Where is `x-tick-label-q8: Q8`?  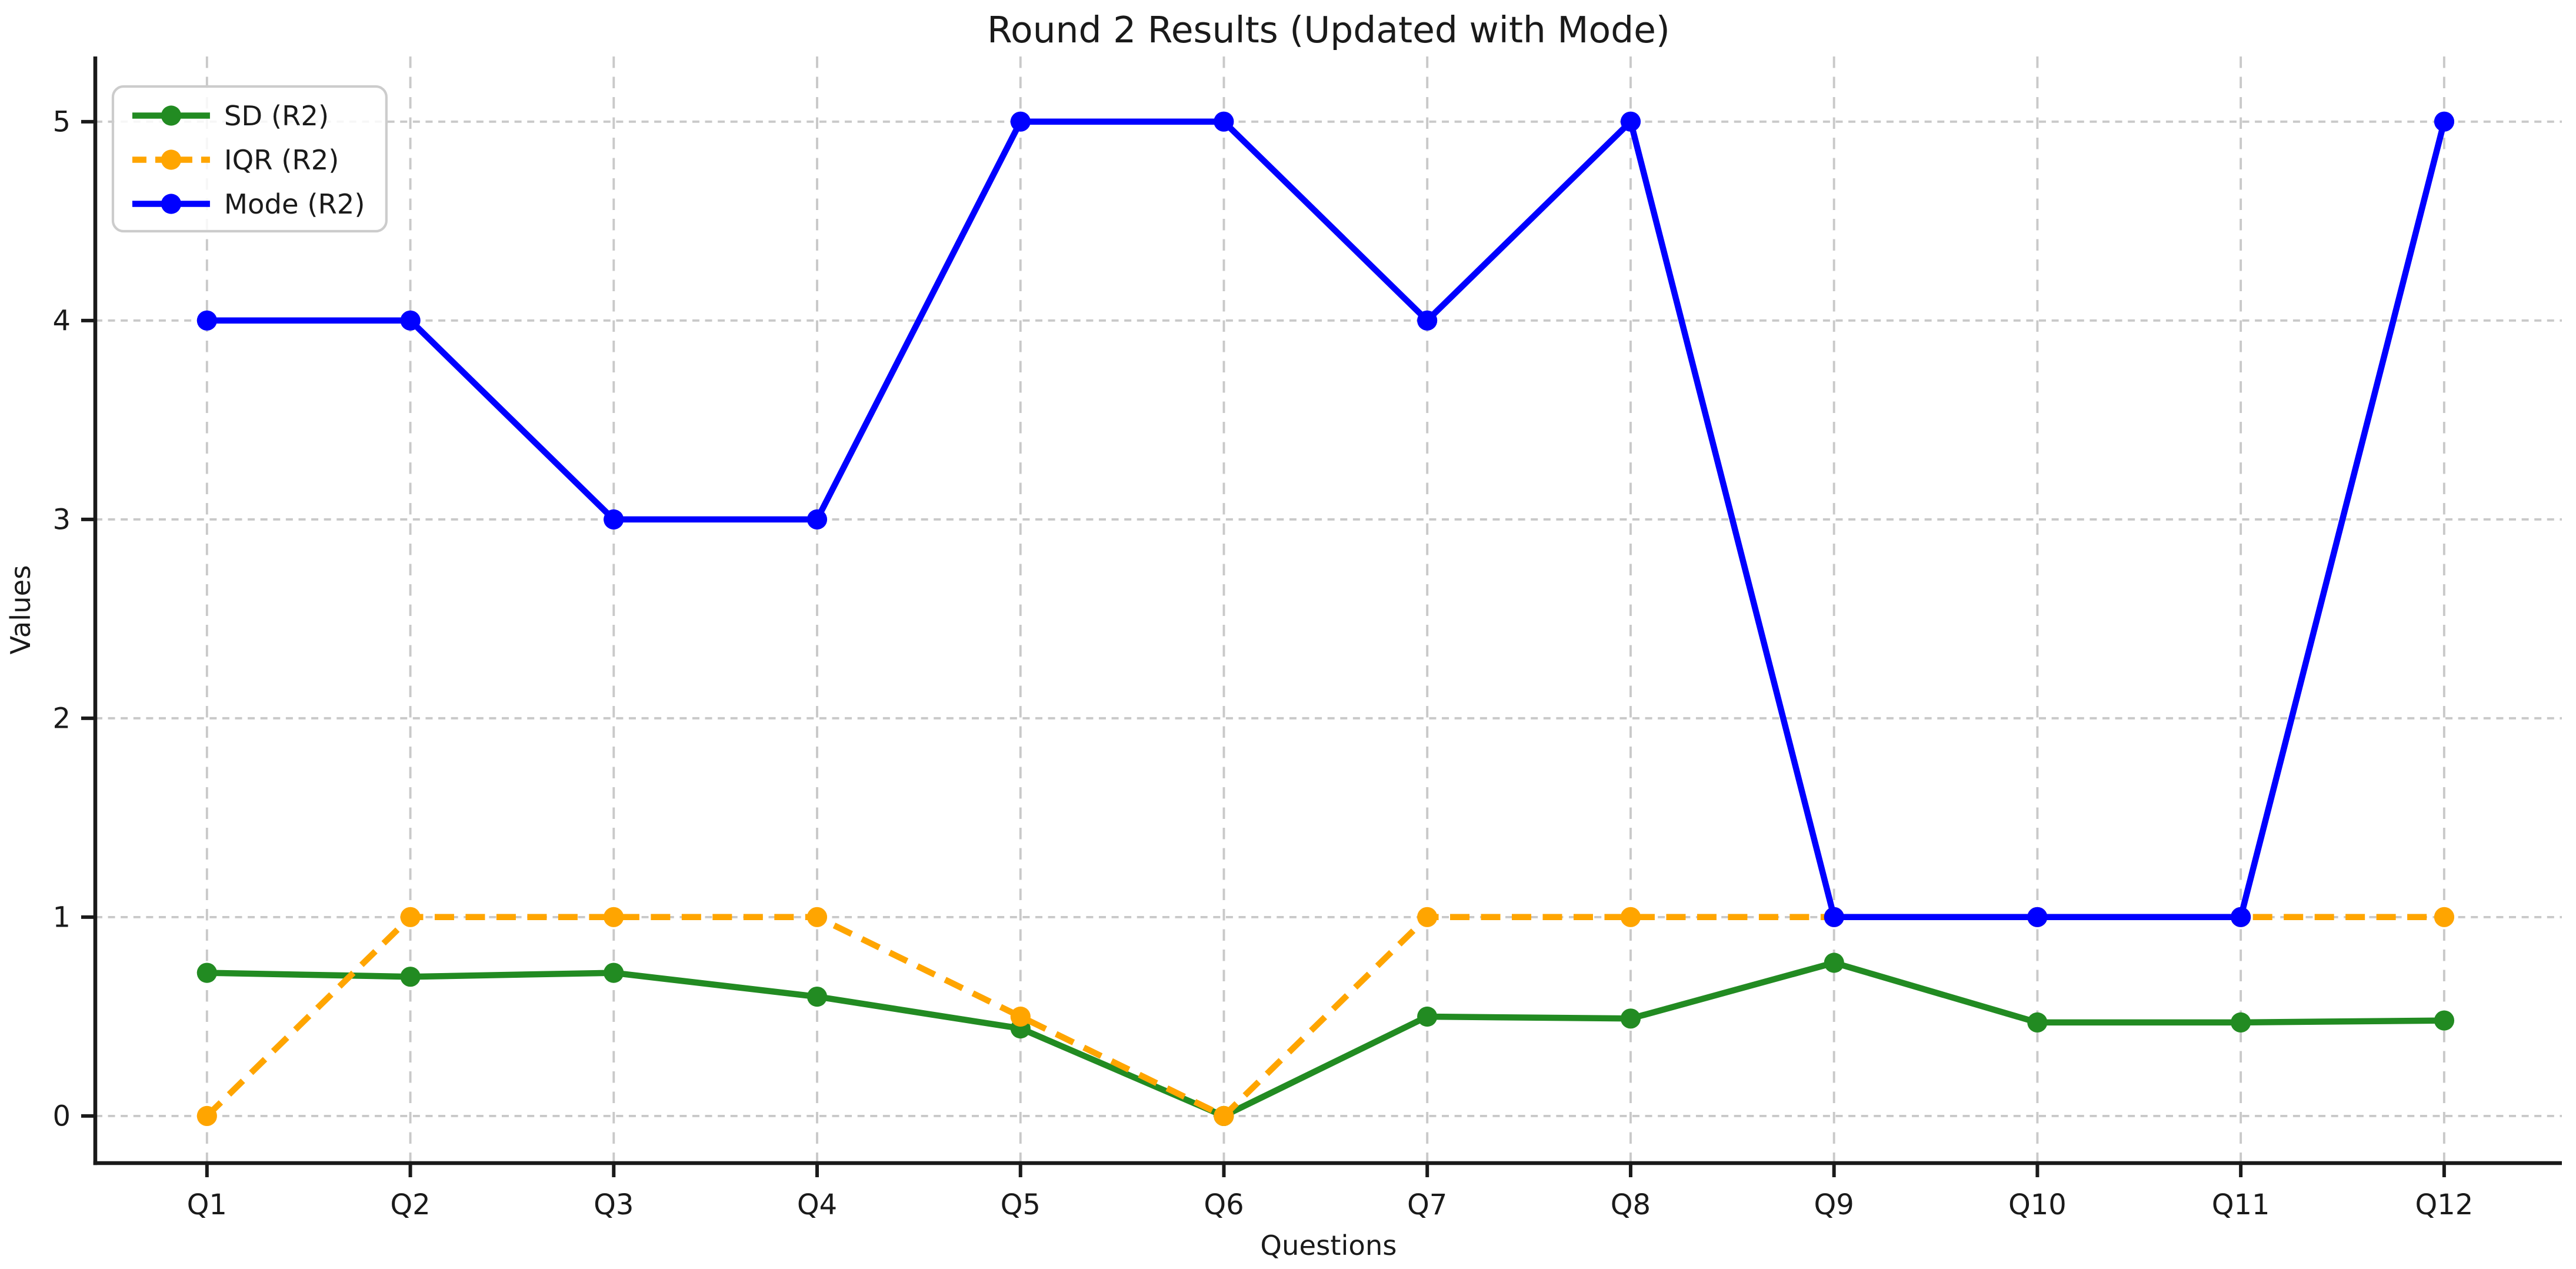 x-tick-label-q8: Q8 is located at coordinates (1631, 1204).